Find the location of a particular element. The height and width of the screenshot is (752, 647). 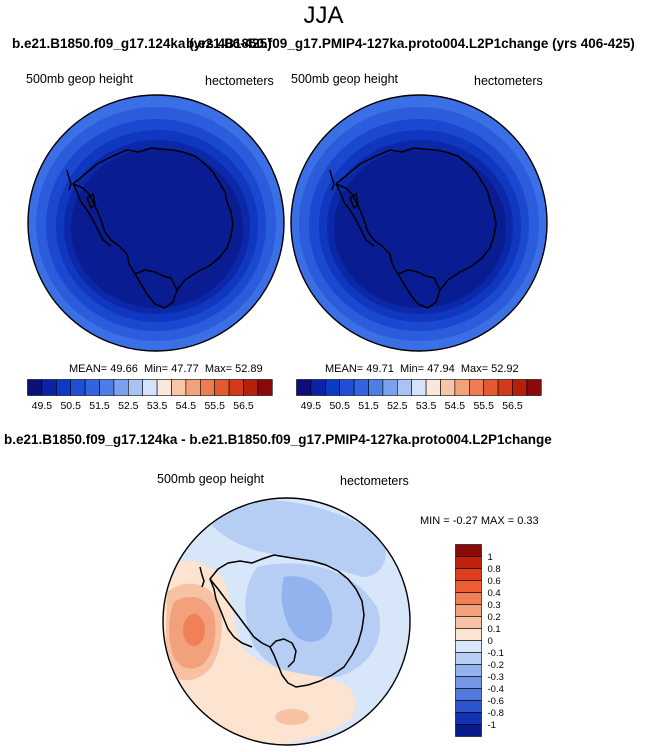

colorbar-tick-label: 0.4 is located at coordinates (494, 593).